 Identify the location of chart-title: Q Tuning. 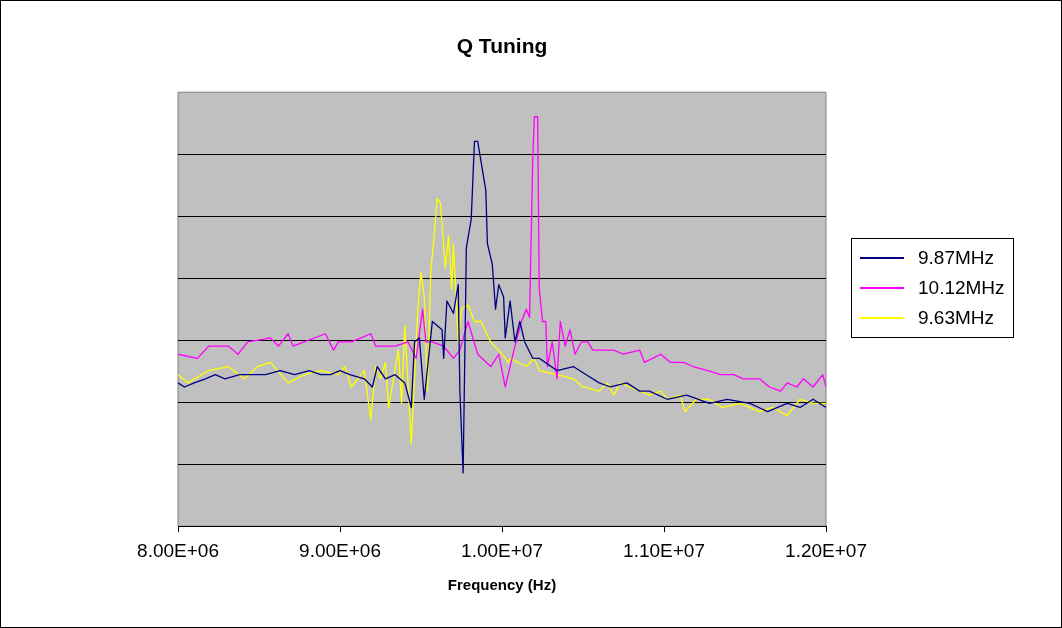
(502, 46).